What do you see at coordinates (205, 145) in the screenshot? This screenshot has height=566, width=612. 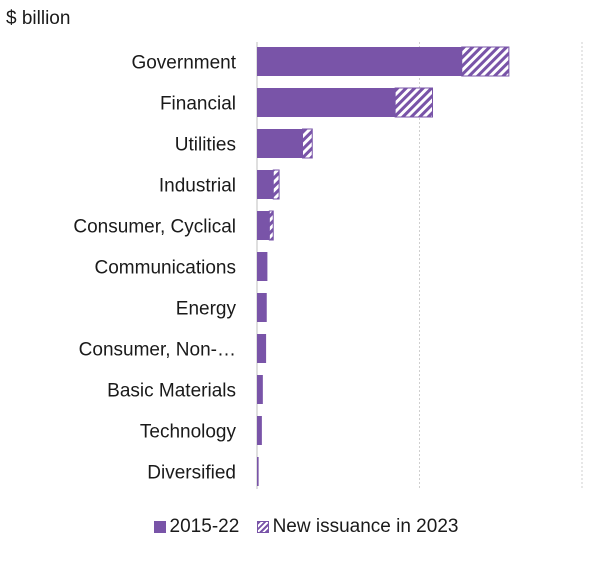 I see `category-label: Utilities` at bounding box center [205, 145].